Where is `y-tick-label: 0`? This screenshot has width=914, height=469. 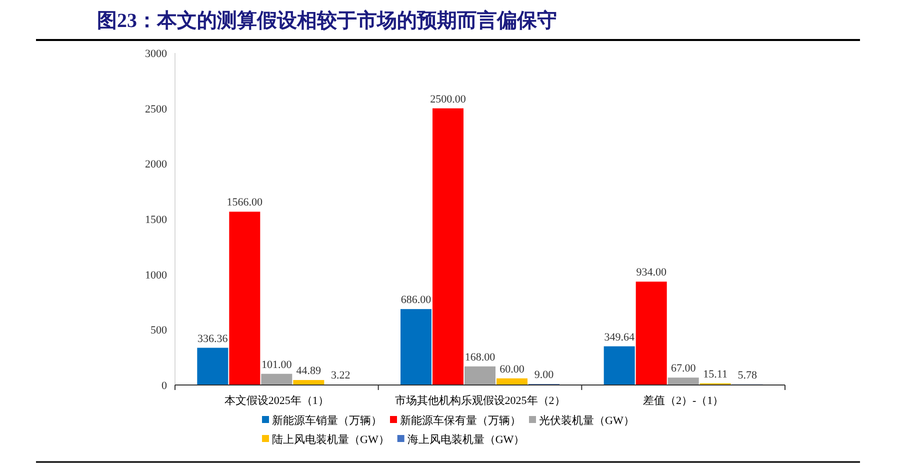 y-tick-label: 0 is located at coordinates (165, 386).